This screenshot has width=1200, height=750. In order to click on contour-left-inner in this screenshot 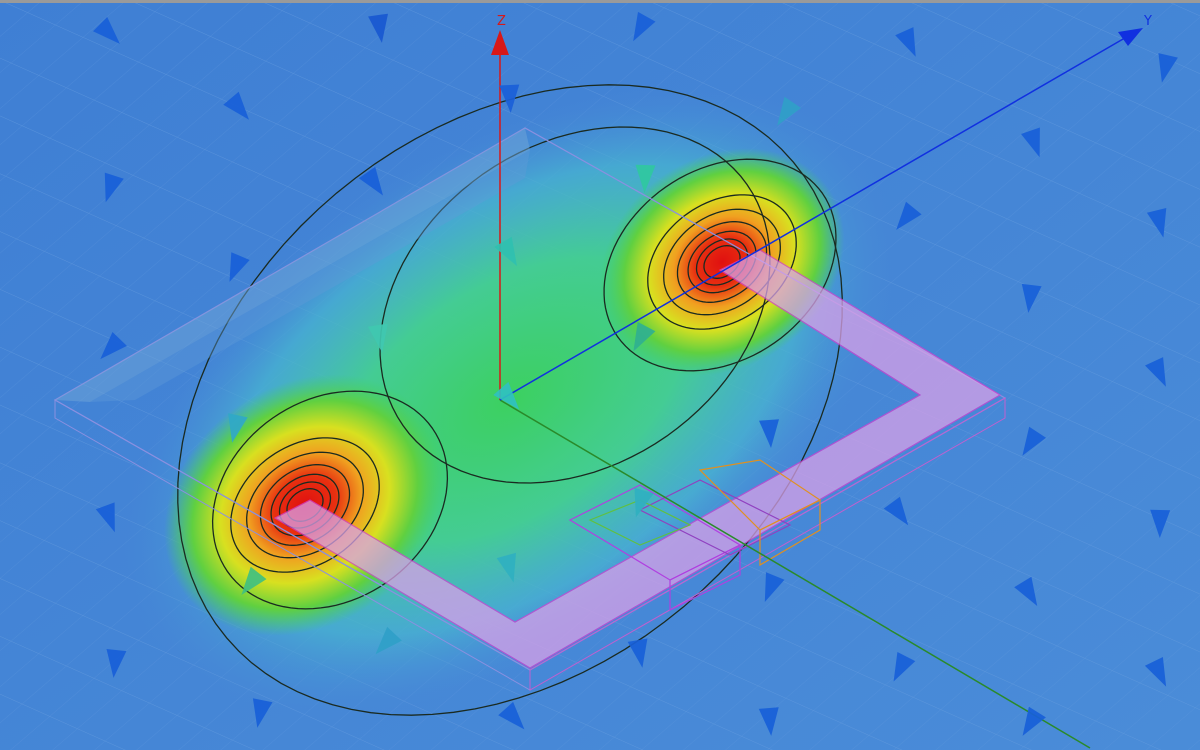, I will do `click(305, 505)`.